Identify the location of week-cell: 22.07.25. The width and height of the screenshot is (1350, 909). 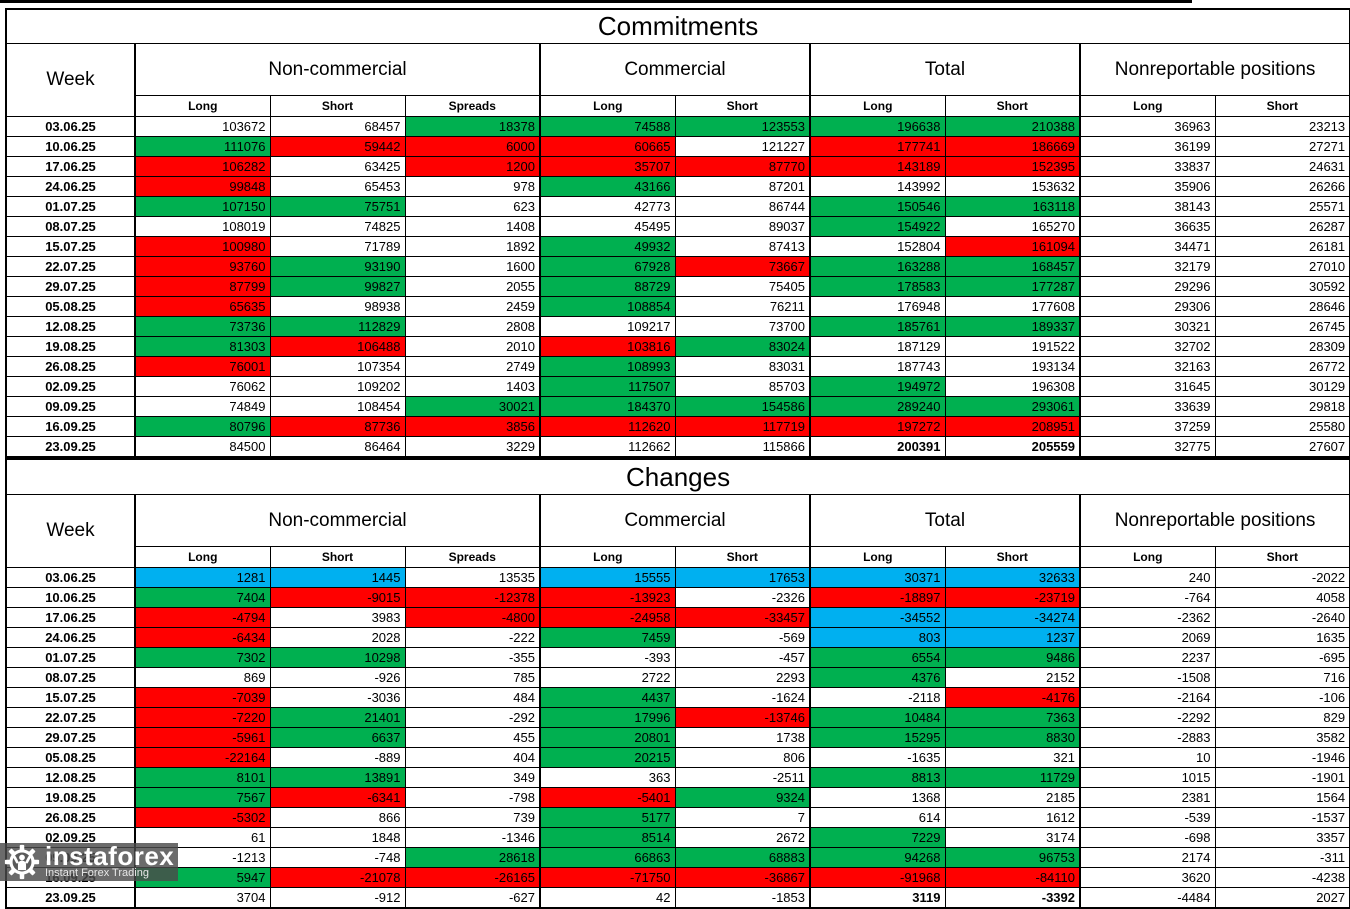
(70, 717).